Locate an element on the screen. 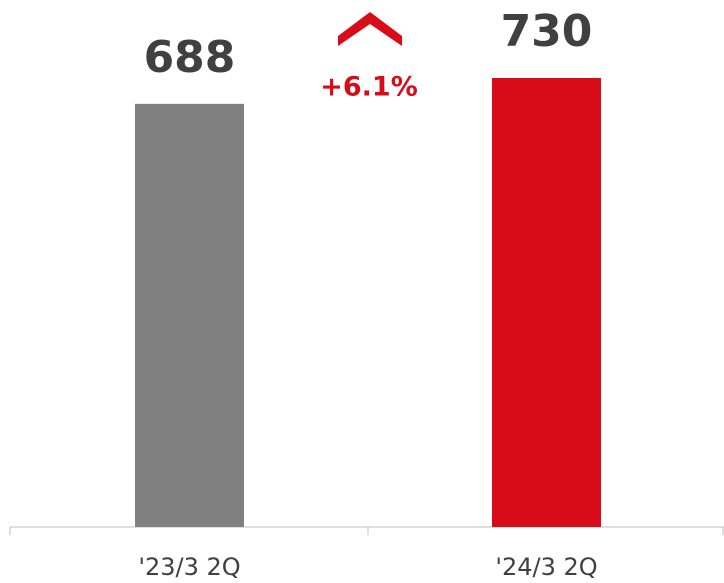 This screenshot has width=724, height=583. change-annotation: +6.1% is located at coordinates (369, 87).